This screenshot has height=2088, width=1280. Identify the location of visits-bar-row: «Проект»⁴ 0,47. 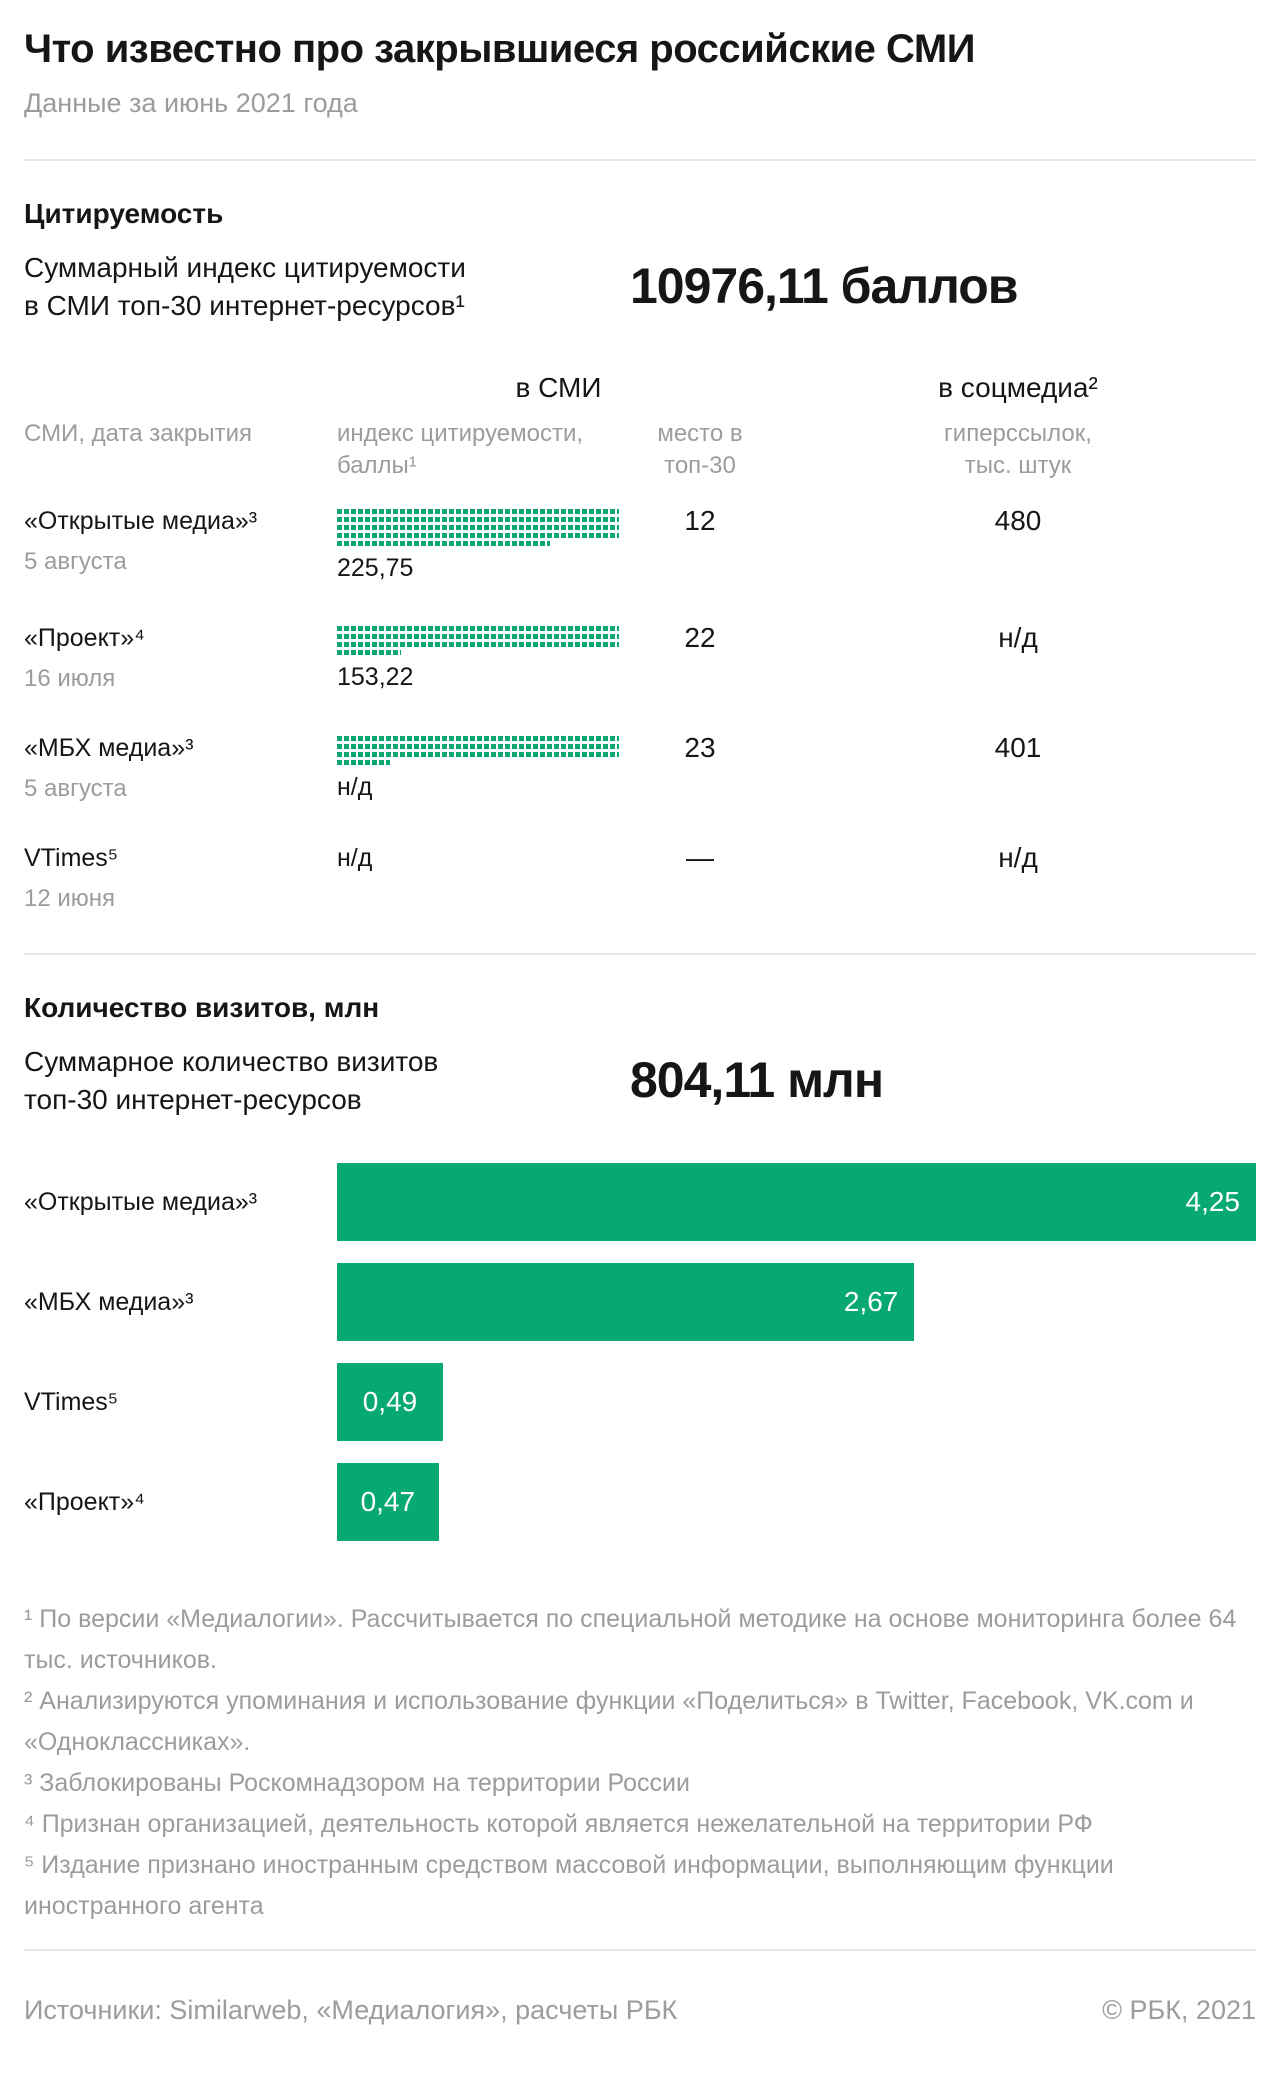
(640, 1501).